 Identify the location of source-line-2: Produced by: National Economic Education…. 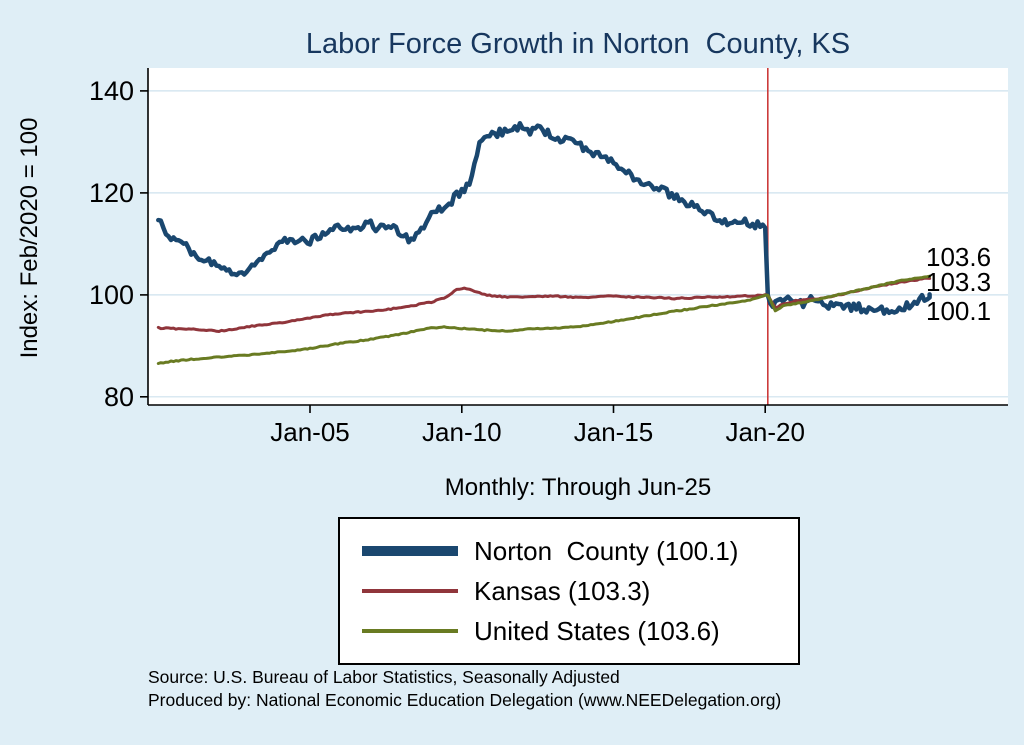
(465, 700).